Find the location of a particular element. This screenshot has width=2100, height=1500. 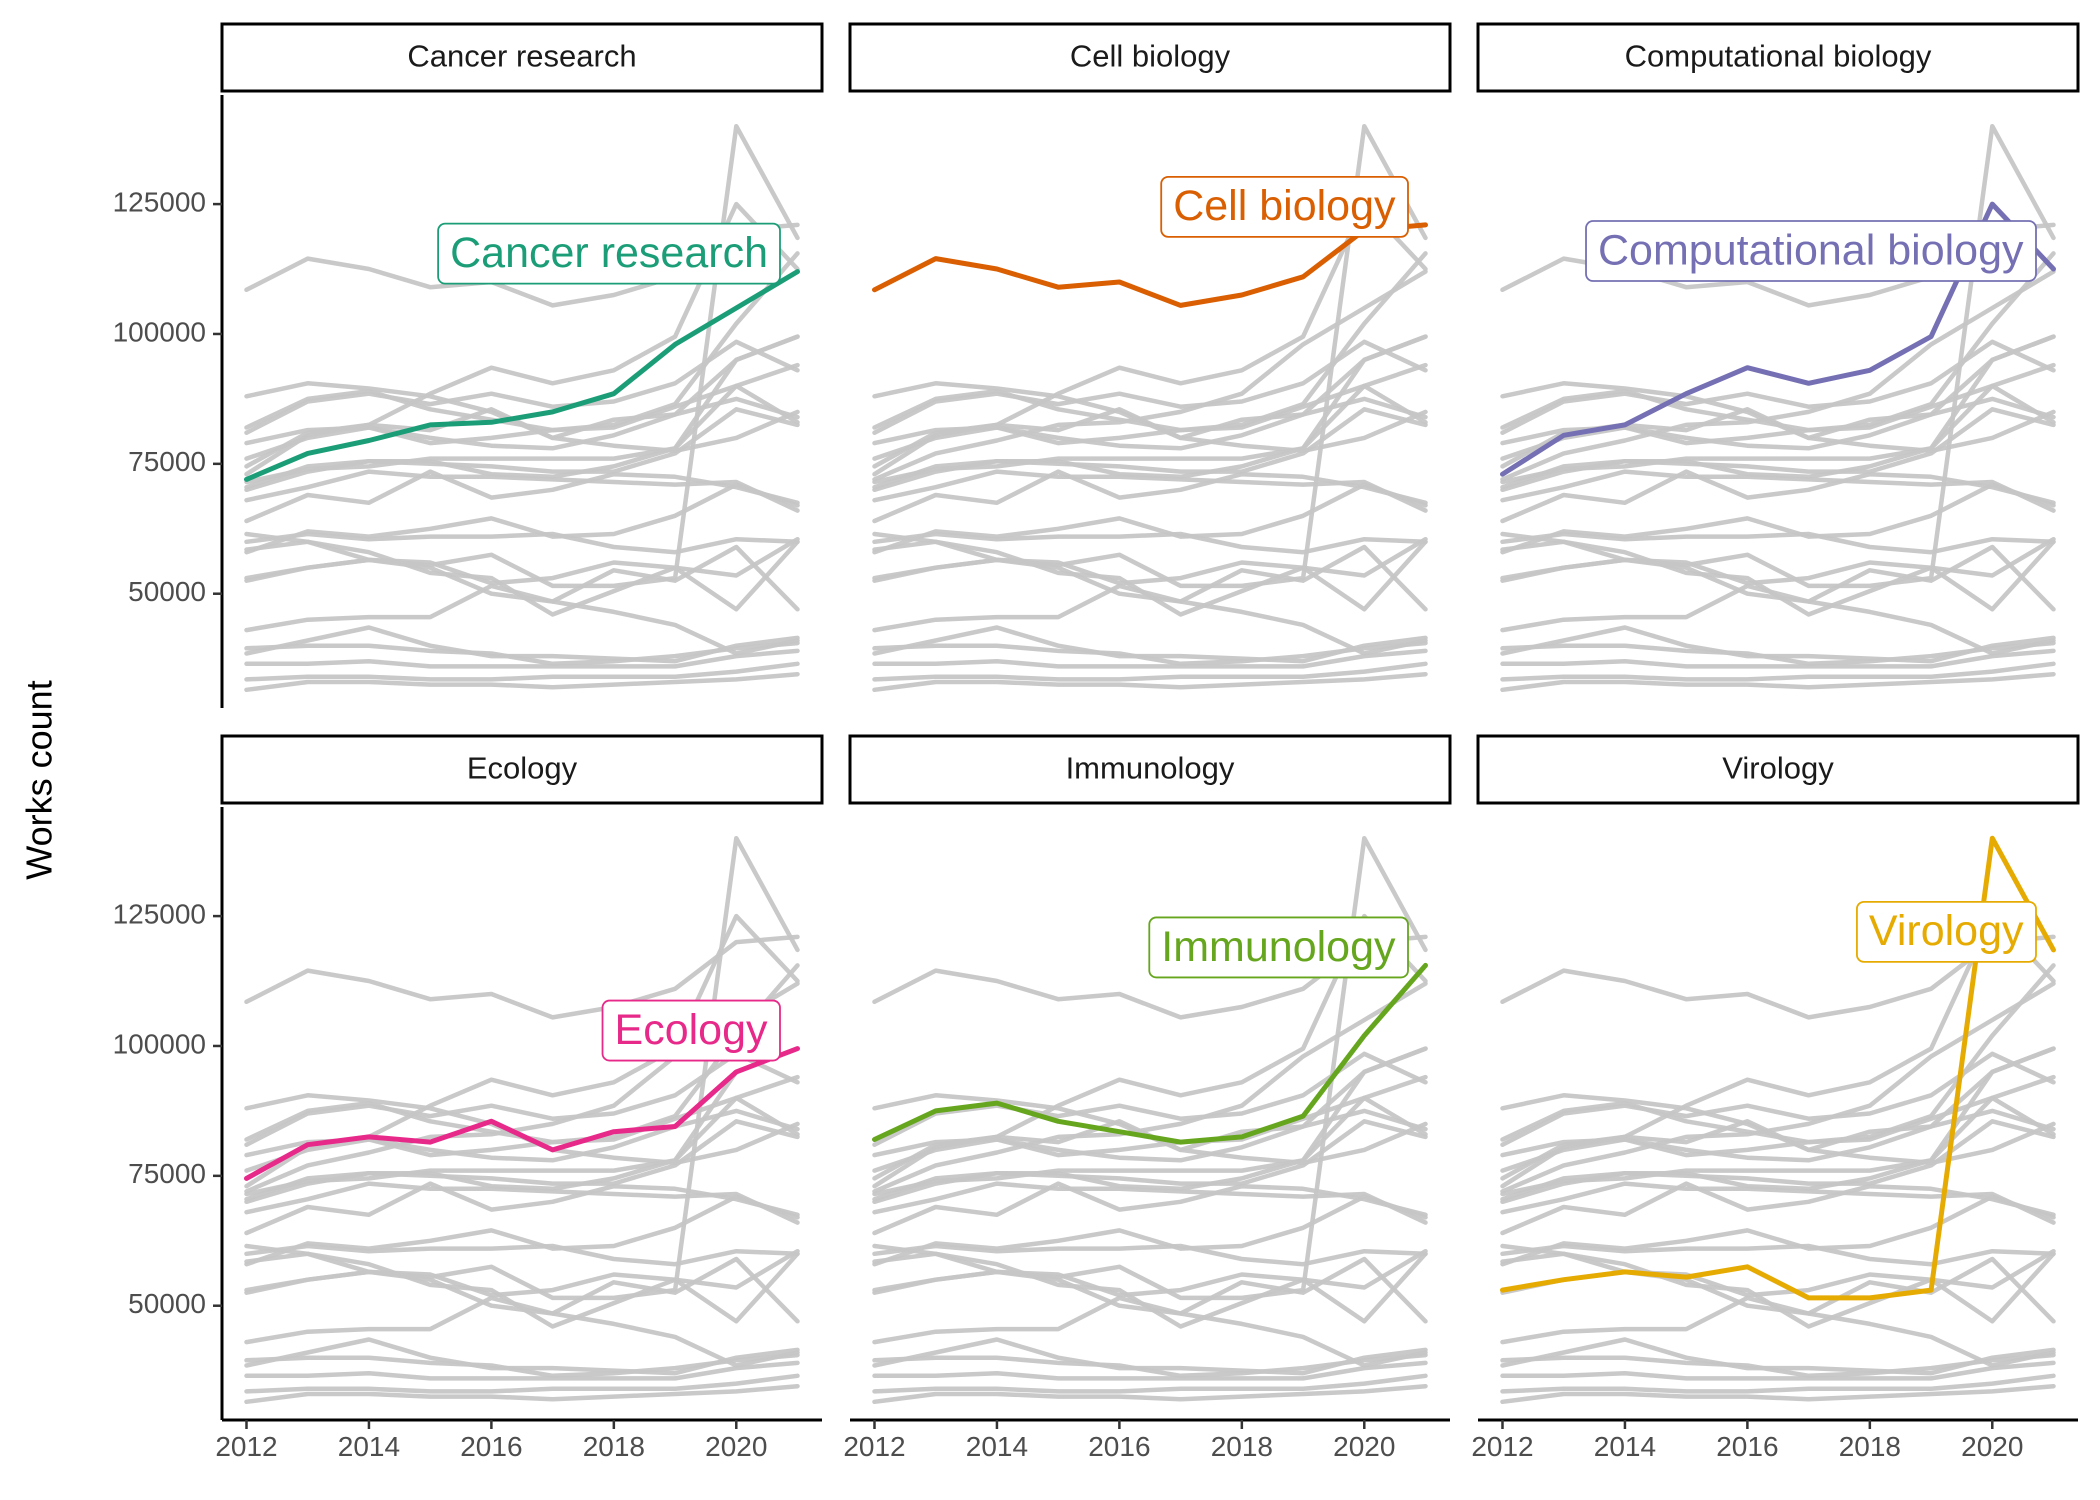

y-axis-label: Works count is located at coordinates (39, 779).